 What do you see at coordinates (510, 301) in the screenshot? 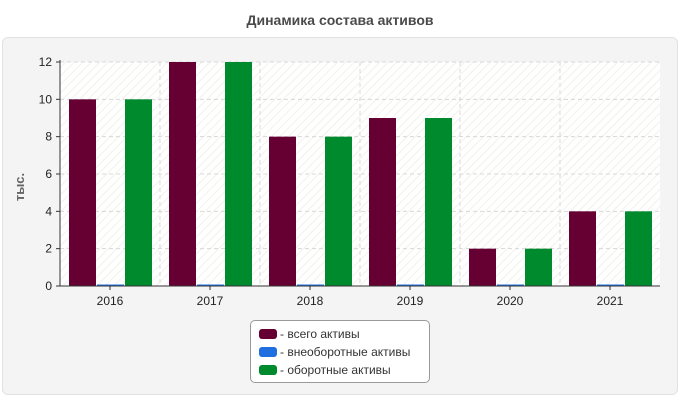
I see `x-tick-label: 2020` at bounding box center [510, 301].